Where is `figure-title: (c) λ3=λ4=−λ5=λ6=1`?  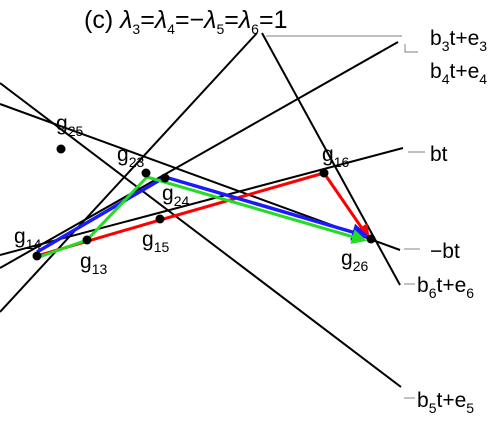
figure-title: (c) λ3=λ4=−λ5=λ6=1 is located at coordinates (185, 21).